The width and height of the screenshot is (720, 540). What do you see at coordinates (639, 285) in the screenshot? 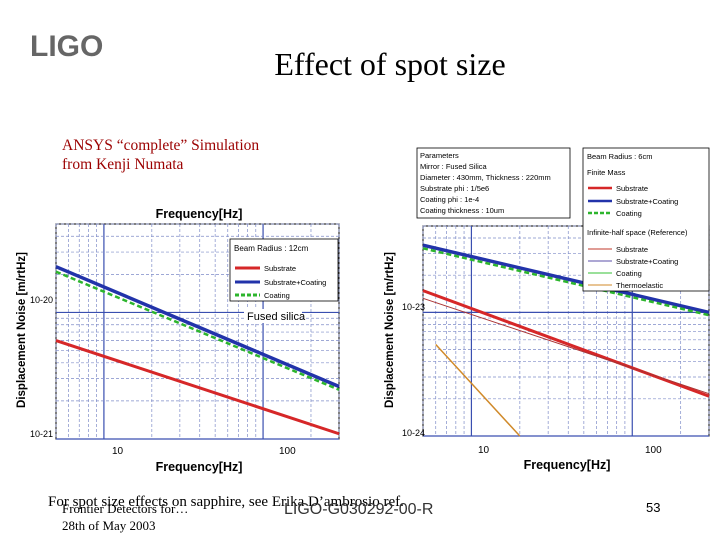
I see `right-legend-g2-thermoelastic: Thermoelastic` at bounding box center [639, 285].